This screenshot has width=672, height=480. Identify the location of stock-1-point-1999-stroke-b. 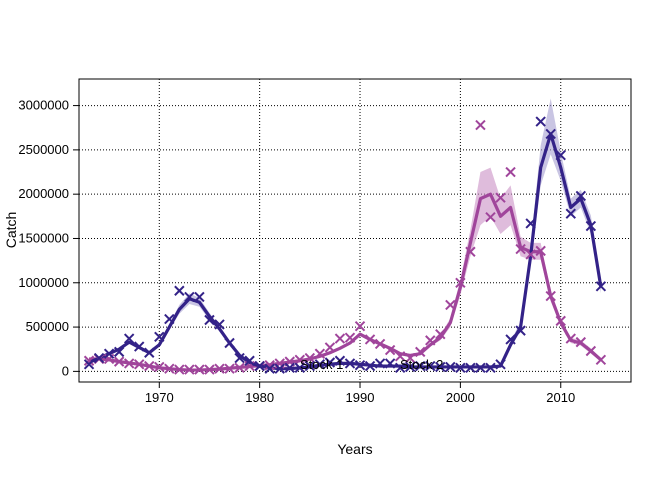
(450, 305).